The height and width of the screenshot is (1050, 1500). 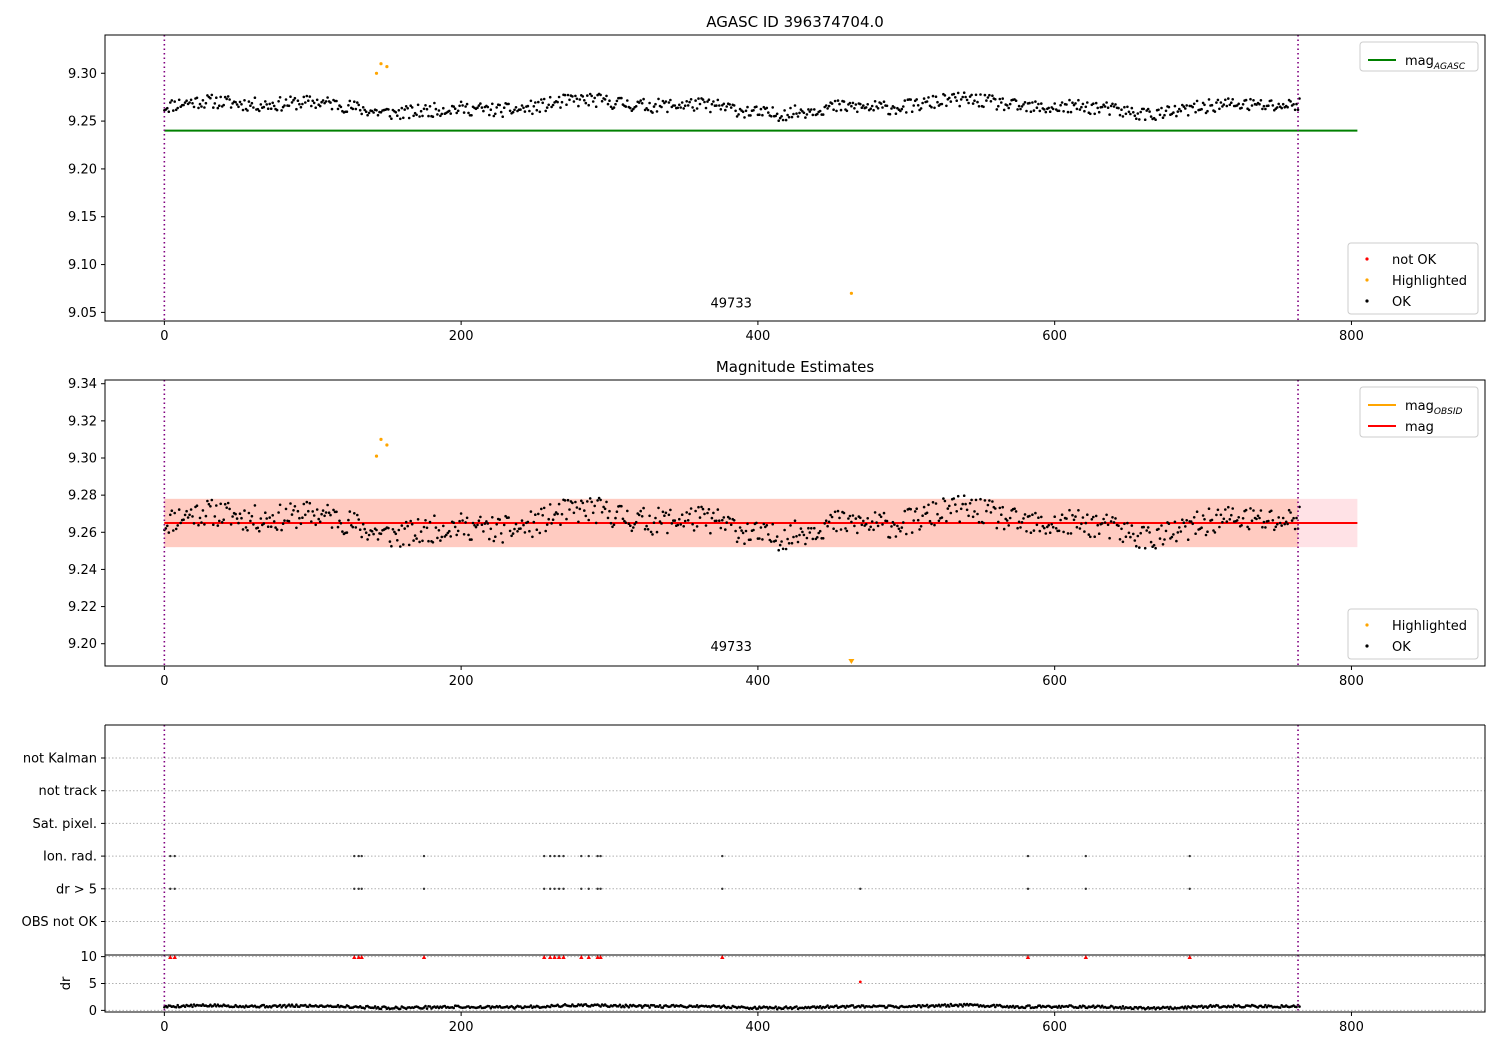 I want to click on dr-capped-marker, so click(x=361, y=957).